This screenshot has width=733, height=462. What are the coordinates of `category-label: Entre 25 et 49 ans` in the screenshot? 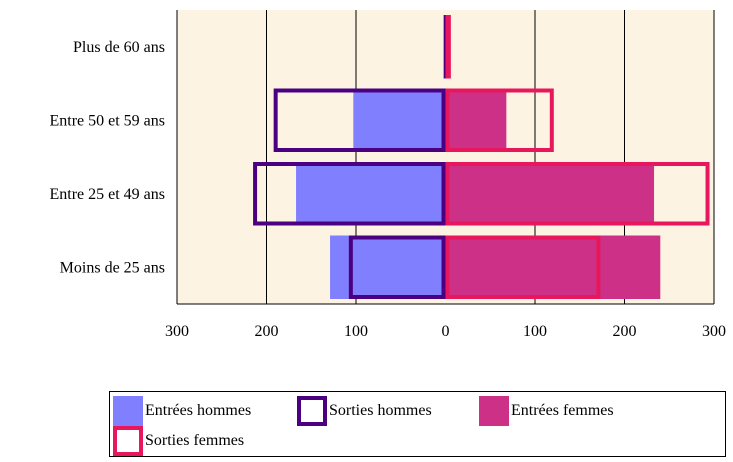 It's located at (107, 194).